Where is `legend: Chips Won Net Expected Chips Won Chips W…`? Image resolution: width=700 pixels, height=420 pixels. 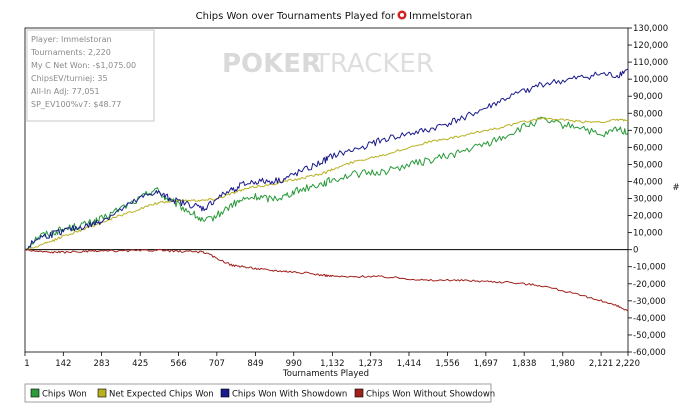
legend: Chips Won Net Expected Chips Won Chips W… is located at coordinates (259, 393).